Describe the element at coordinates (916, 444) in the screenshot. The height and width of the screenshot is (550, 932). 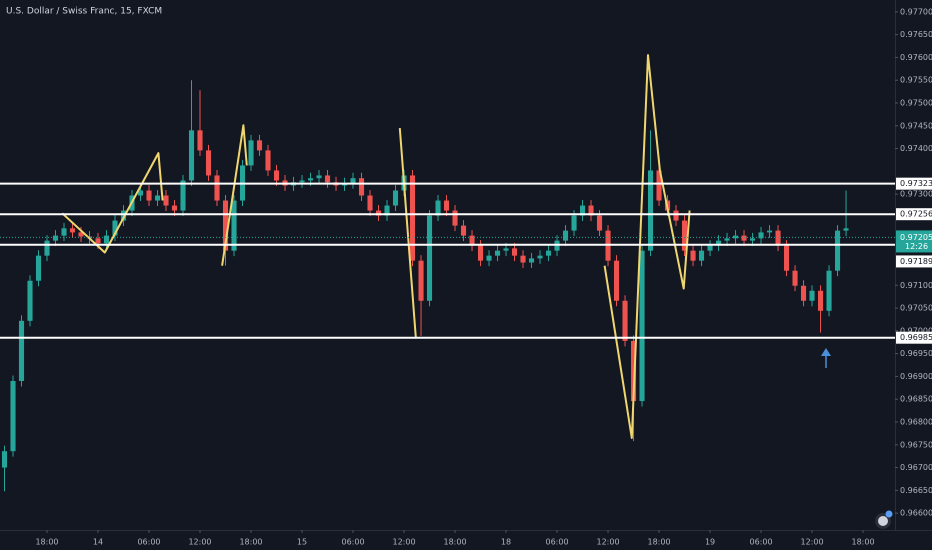
I see `y-tick-label: 0.96750` at that location.